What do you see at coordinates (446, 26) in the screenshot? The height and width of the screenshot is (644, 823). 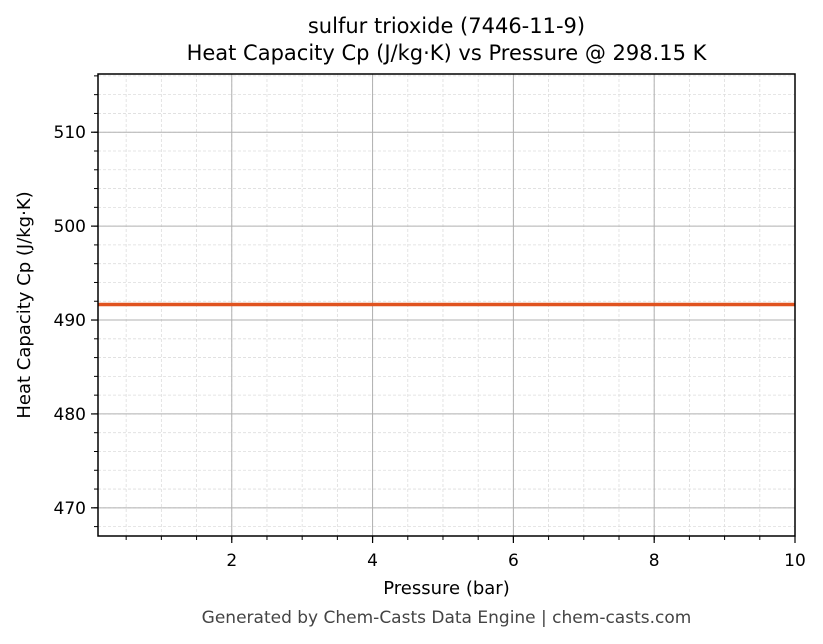 I see `chart-title-compound: sulfur trioxide (7446-11-9)` at bounding box center [446, 26].